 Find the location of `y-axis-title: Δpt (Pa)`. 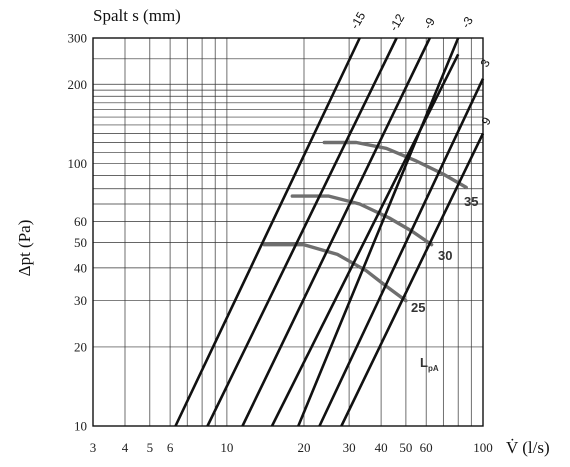

y-axis-title: Δpt (Pa) is located at coordinates (24, 248).